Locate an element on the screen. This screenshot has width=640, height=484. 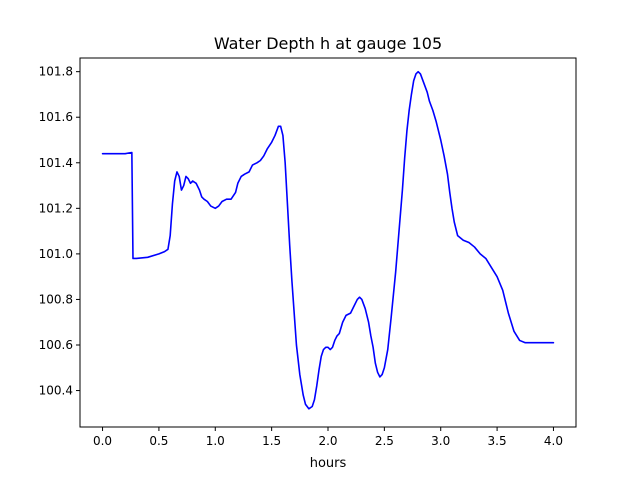
x-tick-label: 1.5 is located at coordinates (271, 441).